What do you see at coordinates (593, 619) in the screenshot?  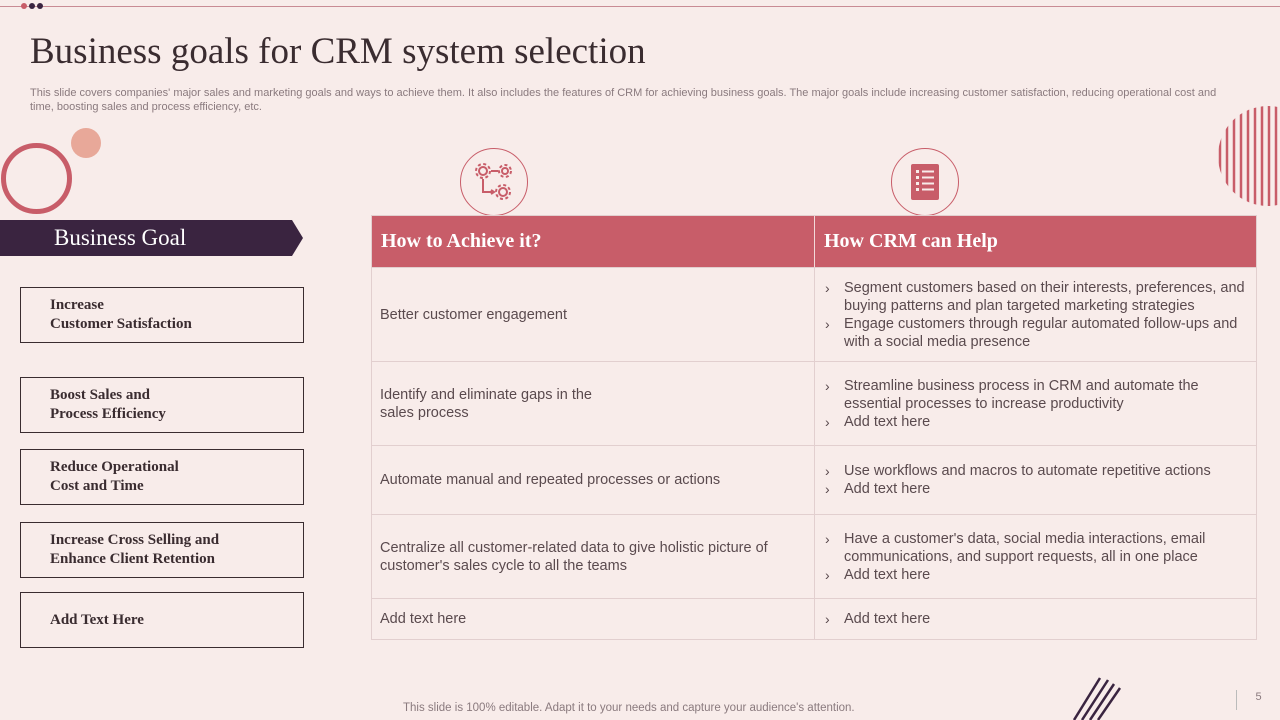 I see `achieve-cell: Add text here` at bounding box center [593, 619].